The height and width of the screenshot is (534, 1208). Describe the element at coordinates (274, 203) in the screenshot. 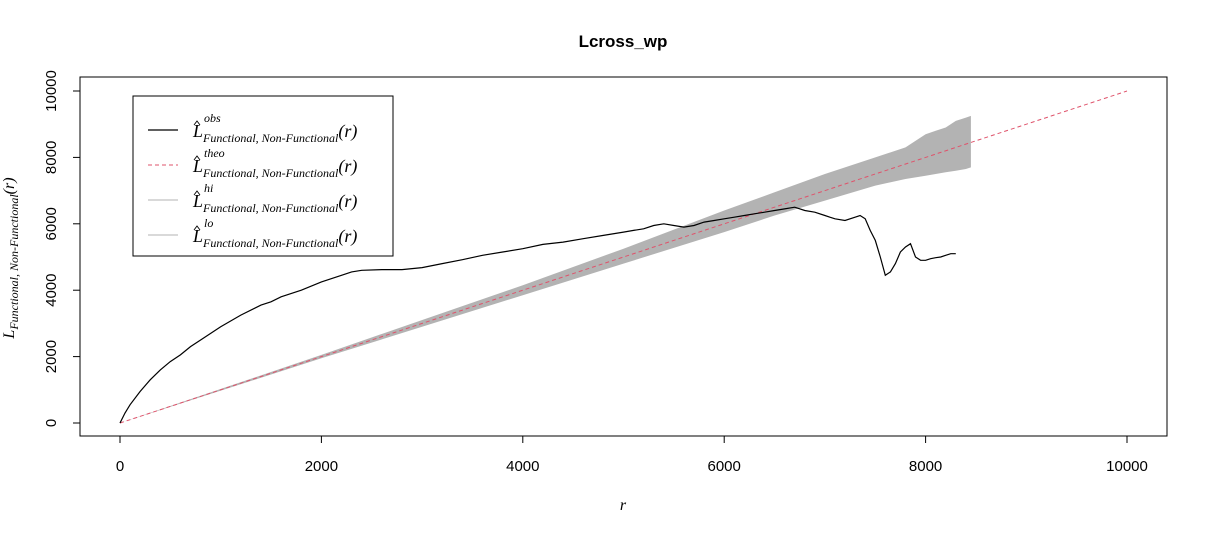

I see `legend-label-hi: LFunctional, Non-Functional(r)` at that location.